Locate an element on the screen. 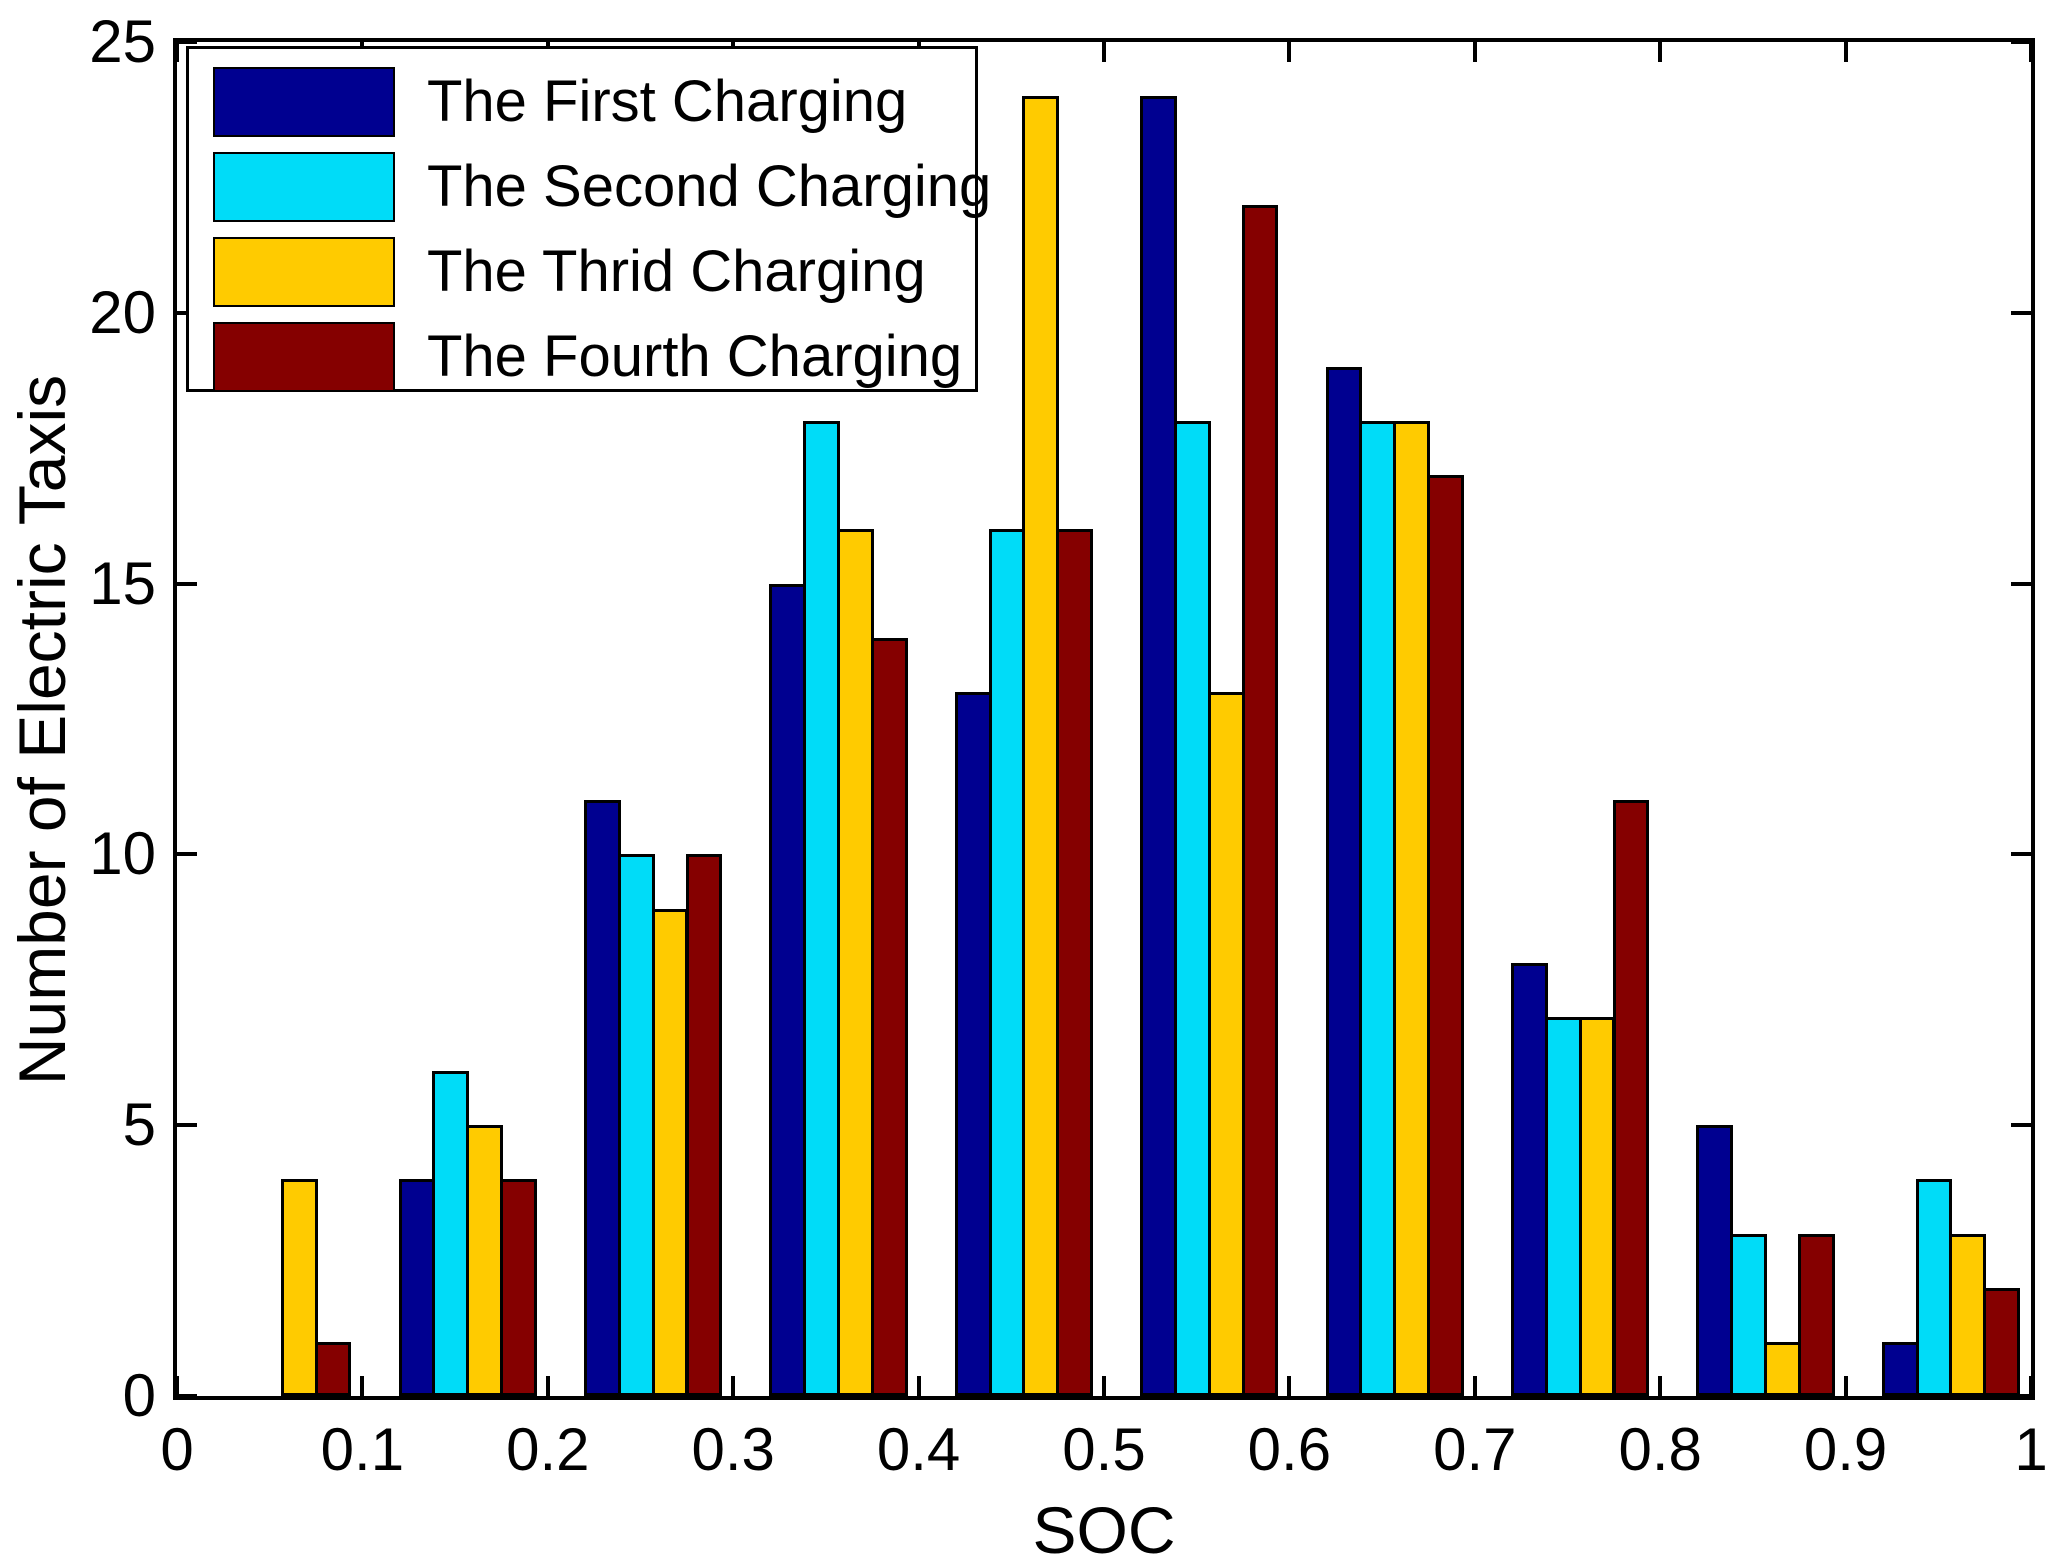  x-tick-label: 0.5 is located at coordinates (1104, 1449).